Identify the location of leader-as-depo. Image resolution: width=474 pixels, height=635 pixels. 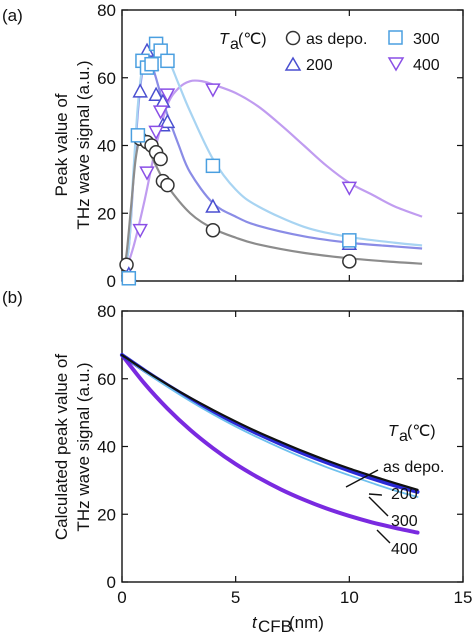
(362, 478).